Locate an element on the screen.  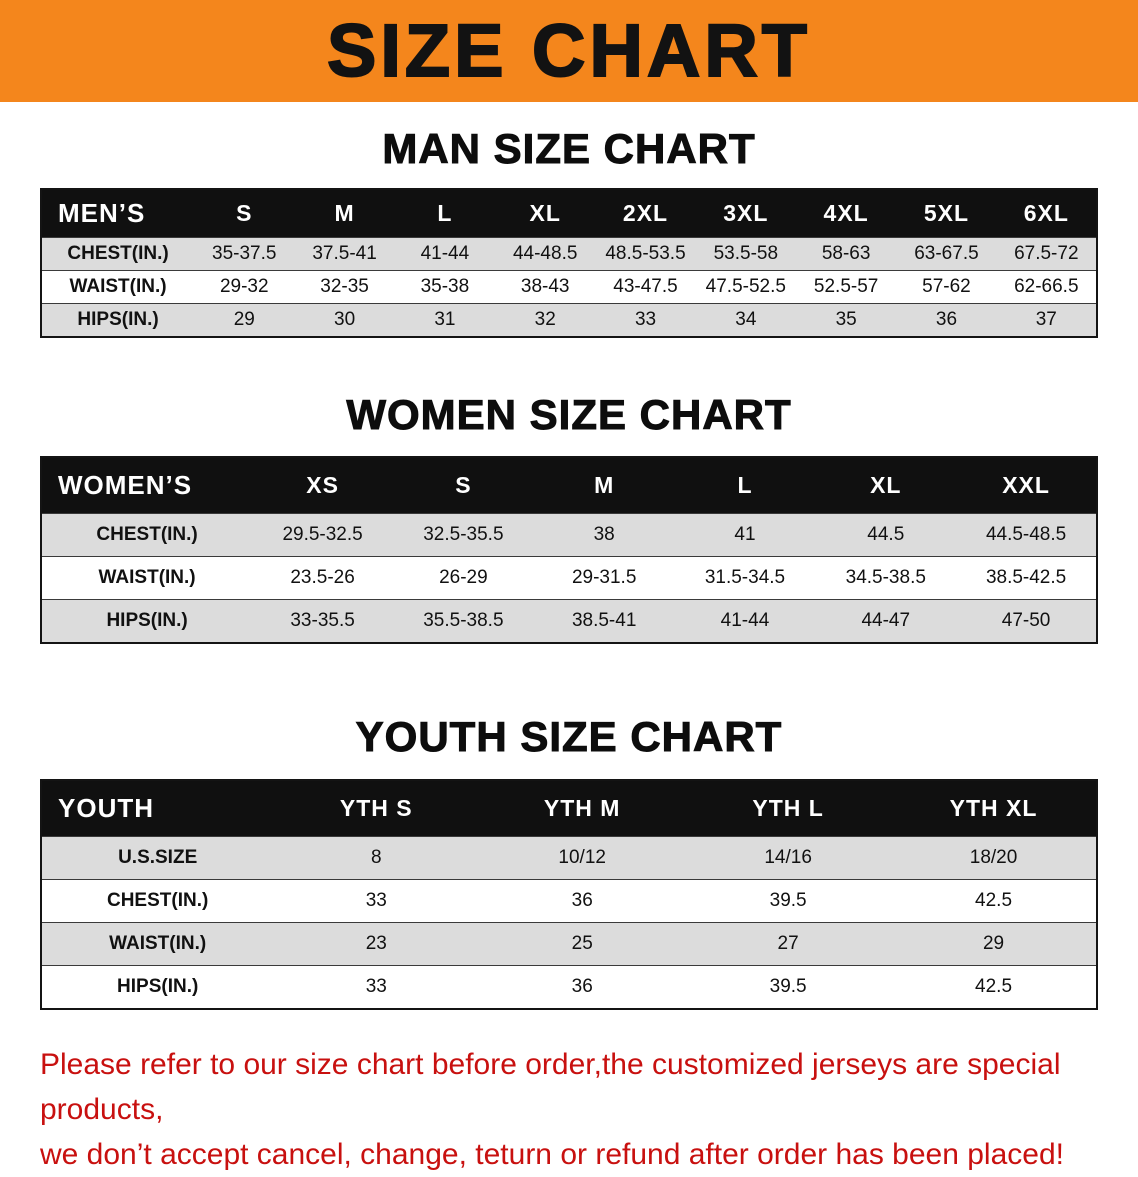
size-value-cell: 38 is located at coordinates (604, 535).